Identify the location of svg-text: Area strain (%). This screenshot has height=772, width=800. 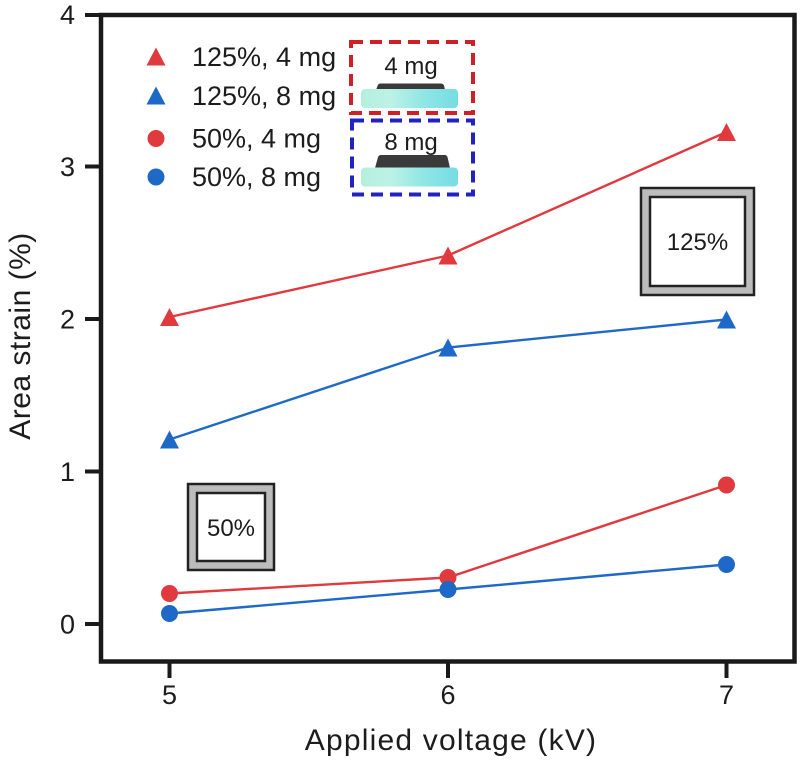
(20, 336).